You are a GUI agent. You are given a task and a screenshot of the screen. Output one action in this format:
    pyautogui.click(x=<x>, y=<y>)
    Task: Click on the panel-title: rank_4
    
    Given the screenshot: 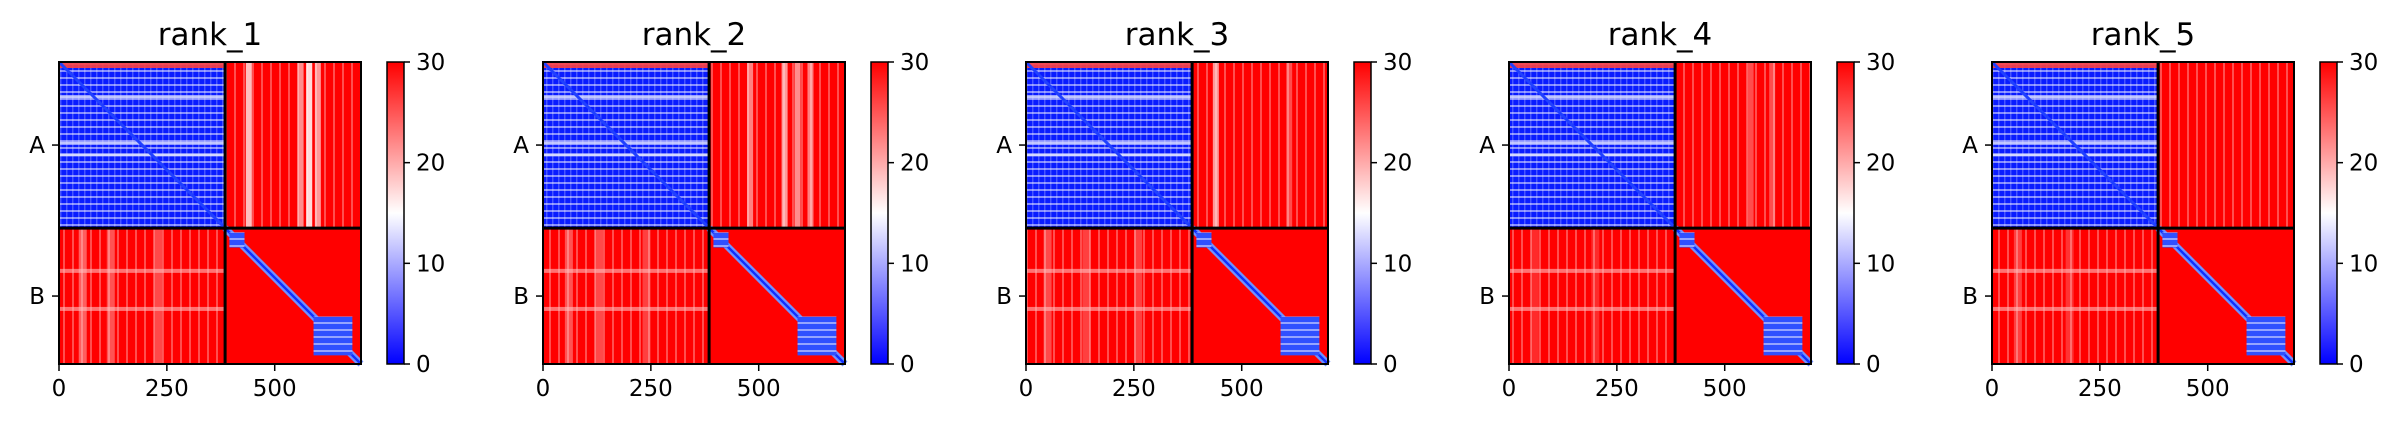 What is the action you would take?
    pyautogui.click(x=1660, y=35)
    